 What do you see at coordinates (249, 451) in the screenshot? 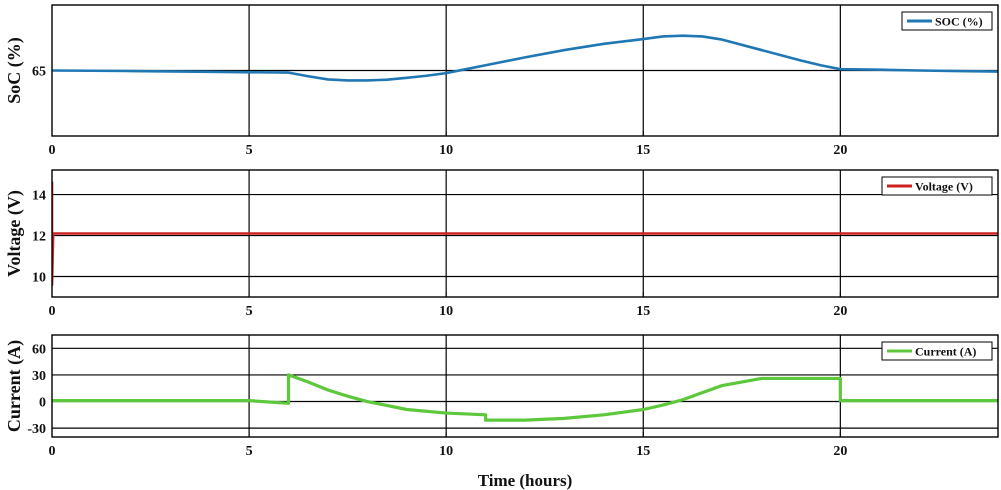
I see `current-xtick-label: 5` at bounding box center [249, 451].